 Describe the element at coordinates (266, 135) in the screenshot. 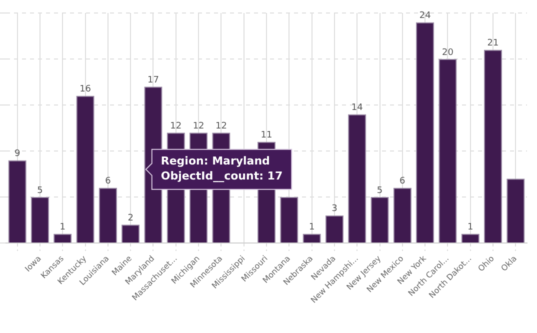

I see `data-label: 11` at that location.